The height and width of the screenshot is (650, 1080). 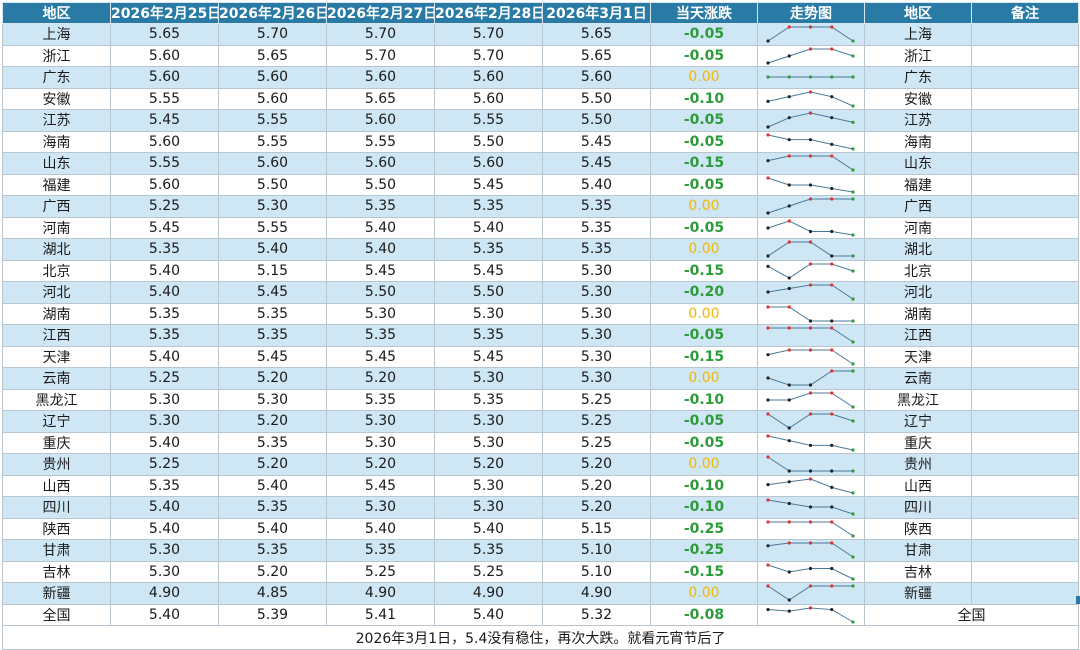 I want to click on region-cell-right: 湖北, so click(x=918, y=249).